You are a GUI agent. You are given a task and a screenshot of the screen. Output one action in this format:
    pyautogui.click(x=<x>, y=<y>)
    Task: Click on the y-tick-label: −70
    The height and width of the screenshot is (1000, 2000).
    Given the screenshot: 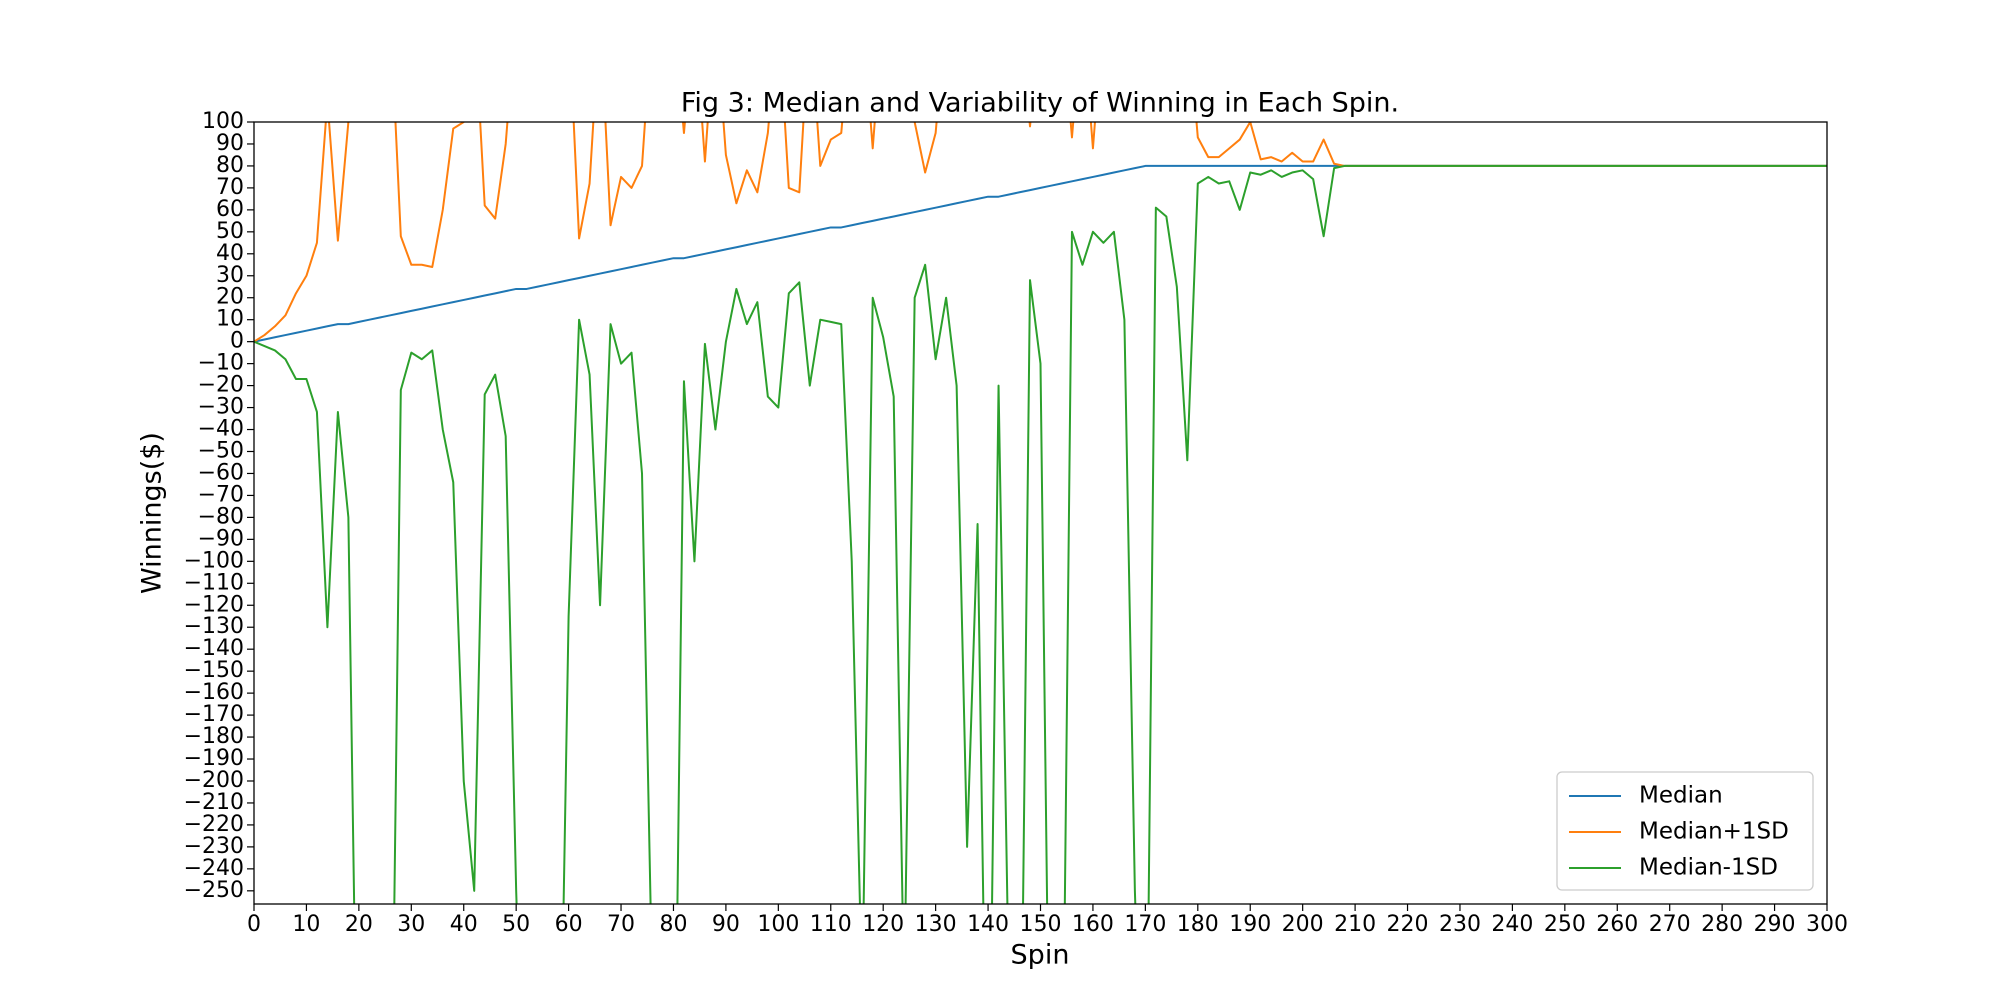 What is the action you would take?
    pyautogui.click(x=221, y=494)
    